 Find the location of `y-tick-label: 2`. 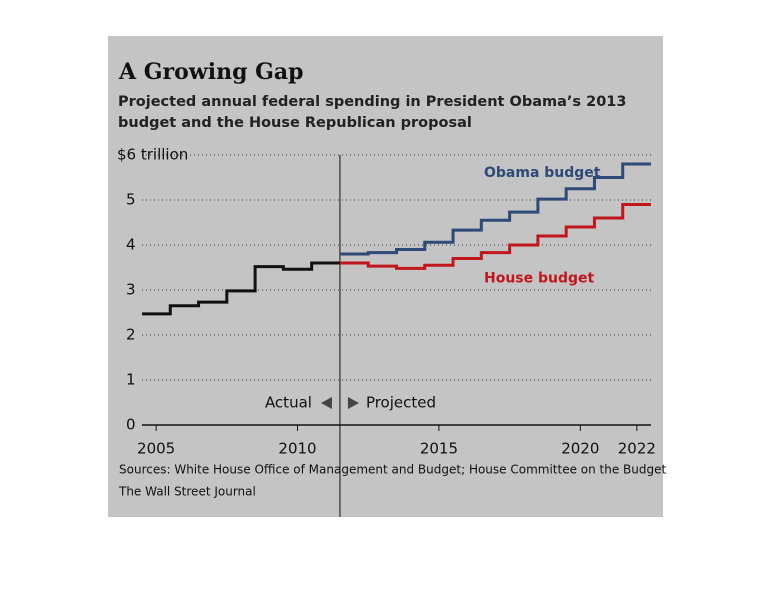

y-tick-label: 2 is located at coordinates (131, 335).